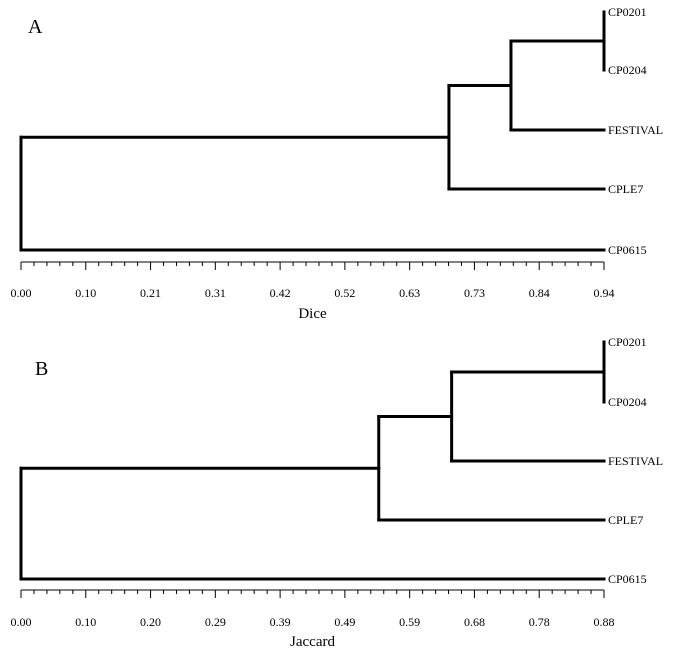 This screenshot has height=659, width=683. What do you see at coordinates (604, 293) in the screenshot?
I see `x-tick-label: 0.94` at bounding box center [604, 293].